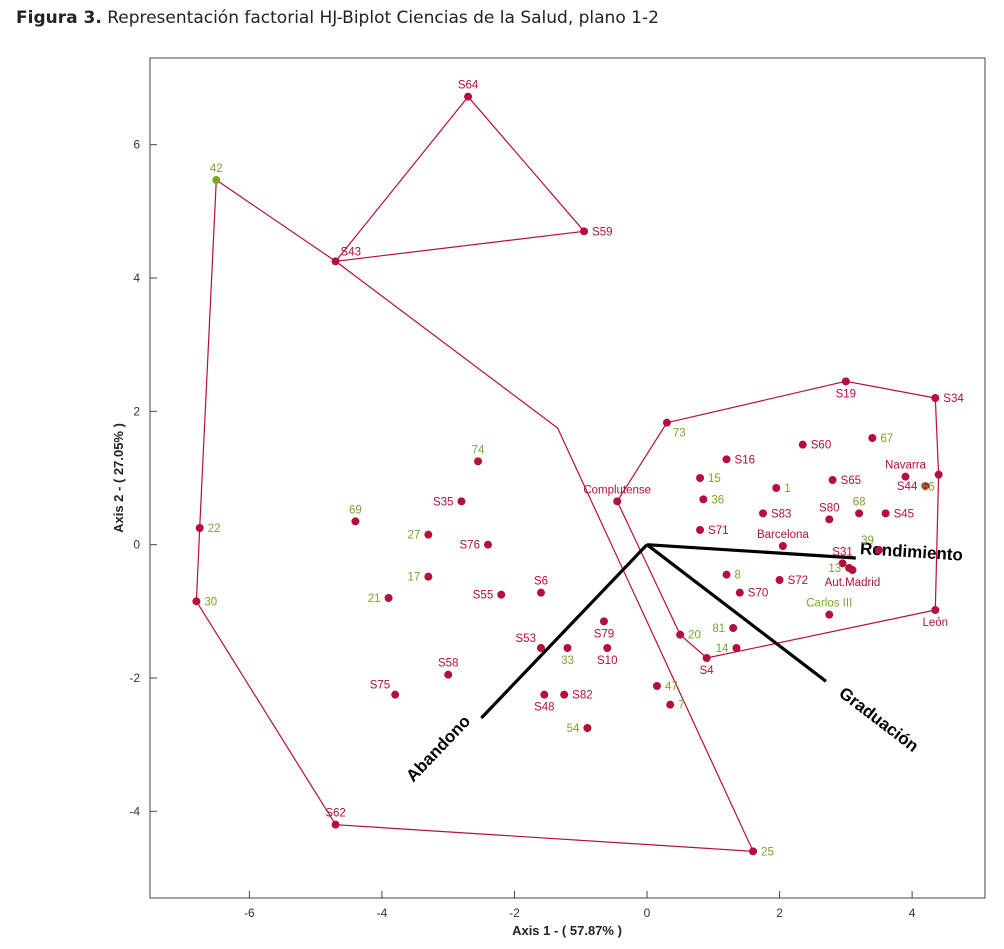 The height and width of the screenshot is (949, 1004). What do you see at coordinates (829, 508) in the screenshot?
I see `point-label-s80: S80` at bounding box center [829, 508].